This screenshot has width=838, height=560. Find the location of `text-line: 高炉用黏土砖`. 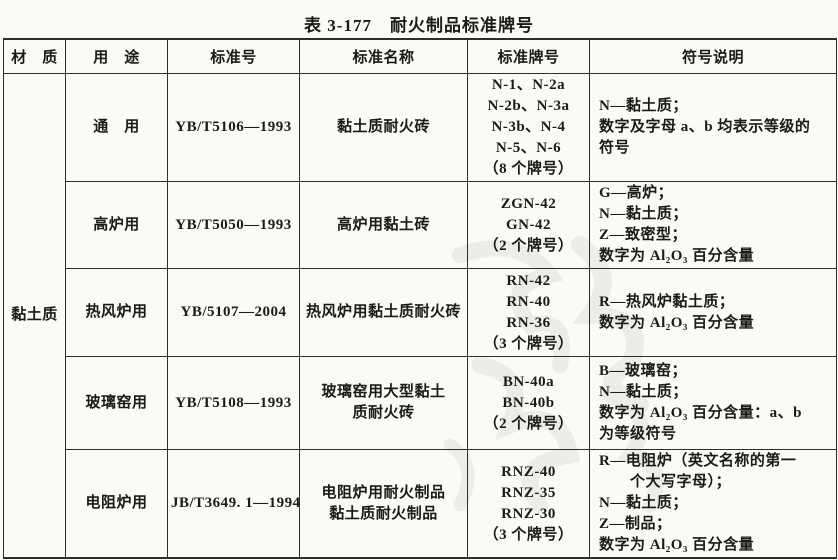

text-line: 高炉用黏土砖 is located at coordinates (383, 224).